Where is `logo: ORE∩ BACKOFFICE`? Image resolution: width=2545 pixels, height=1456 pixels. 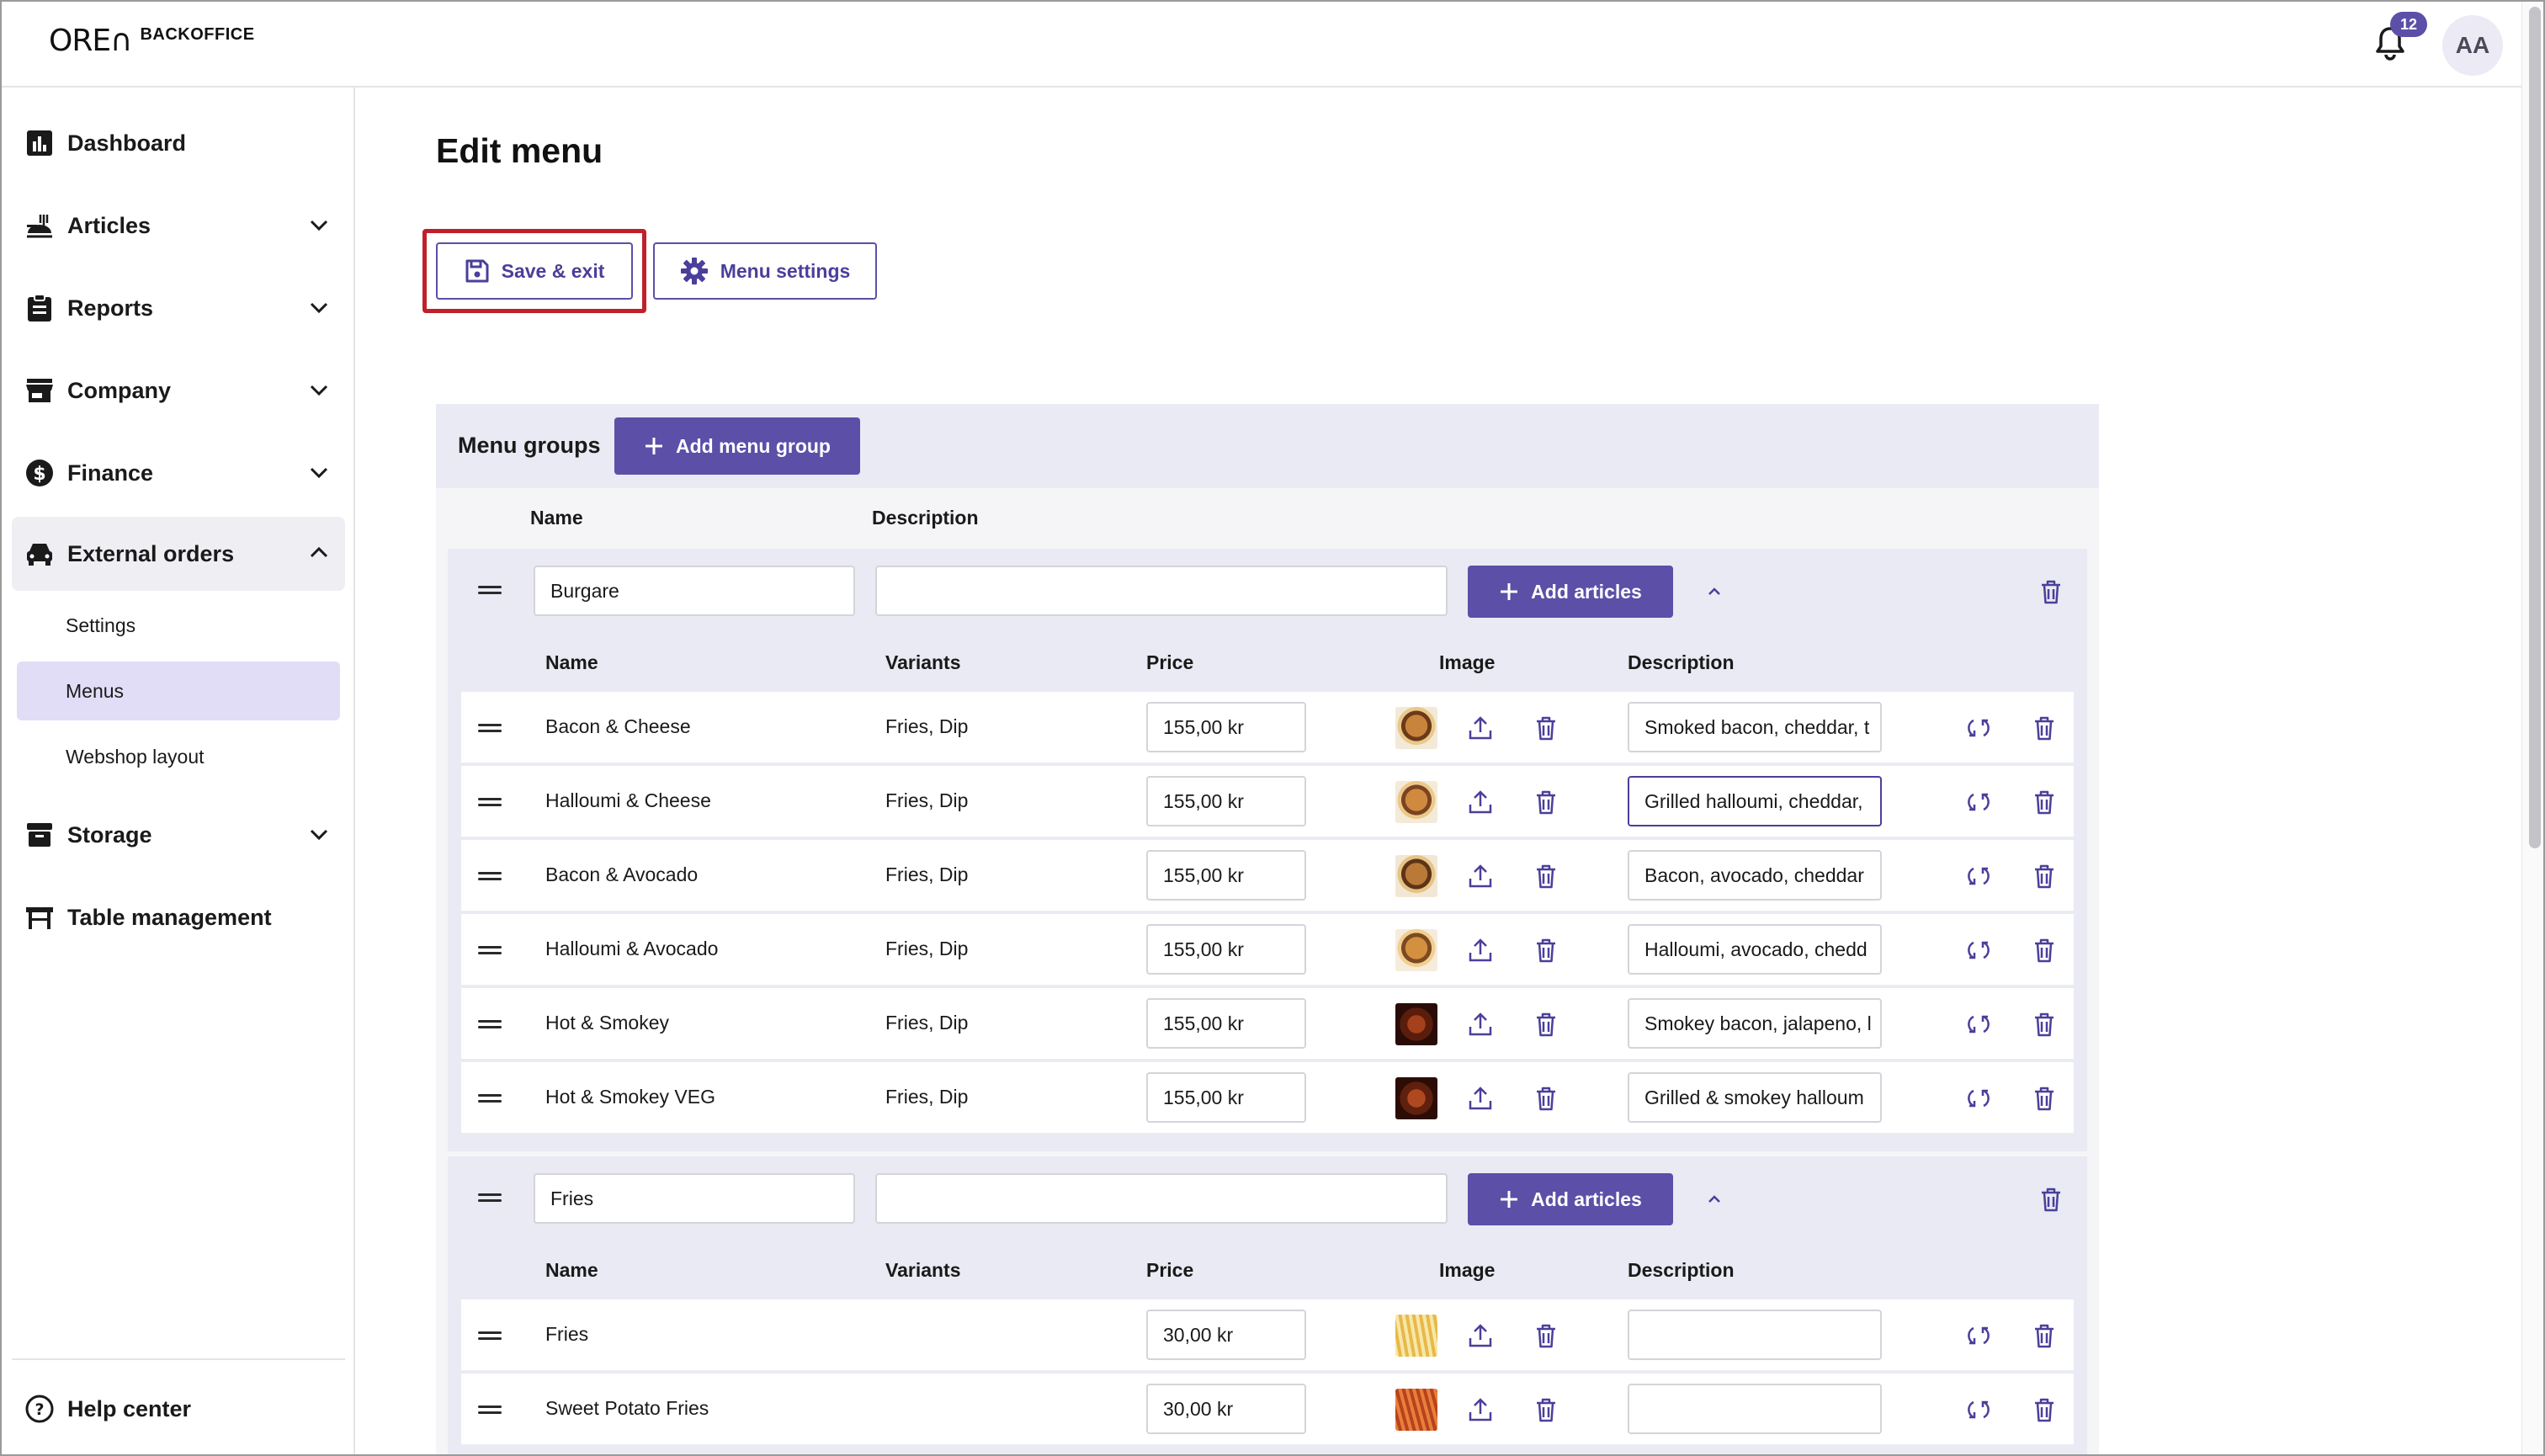 logo: ORE∩ BACKOFFICE is located at coordinates (152, 41).